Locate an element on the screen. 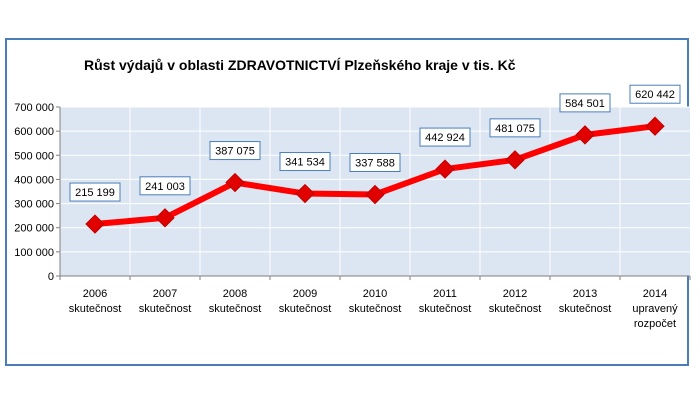 Image resolution: width=700 pixels, height=410 pixels. x-tick-label: rozpočet is located at coordinates (655, 324).